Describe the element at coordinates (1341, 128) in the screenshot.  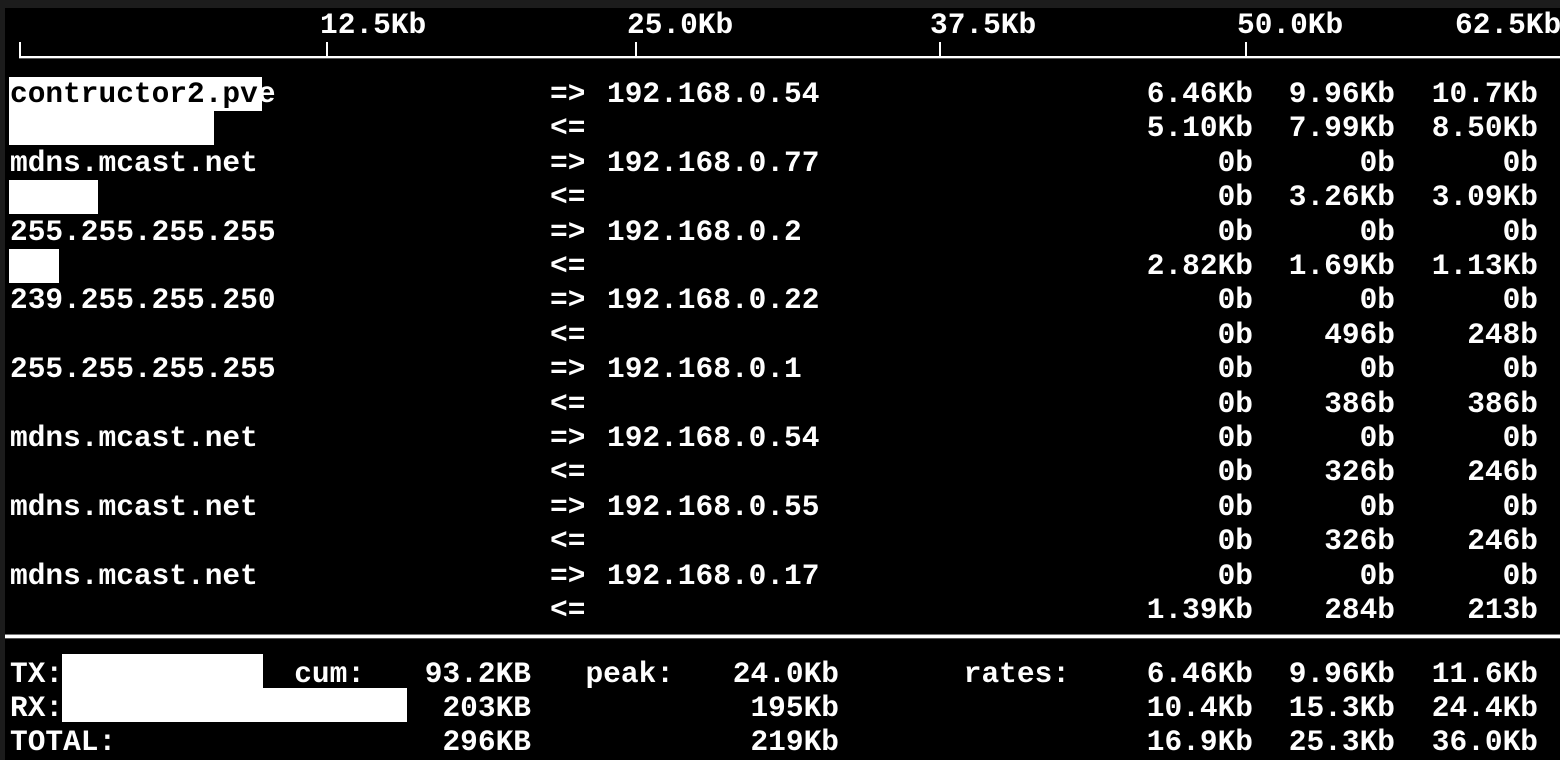
I see `rate-10s: 7.99Kb` at that location.